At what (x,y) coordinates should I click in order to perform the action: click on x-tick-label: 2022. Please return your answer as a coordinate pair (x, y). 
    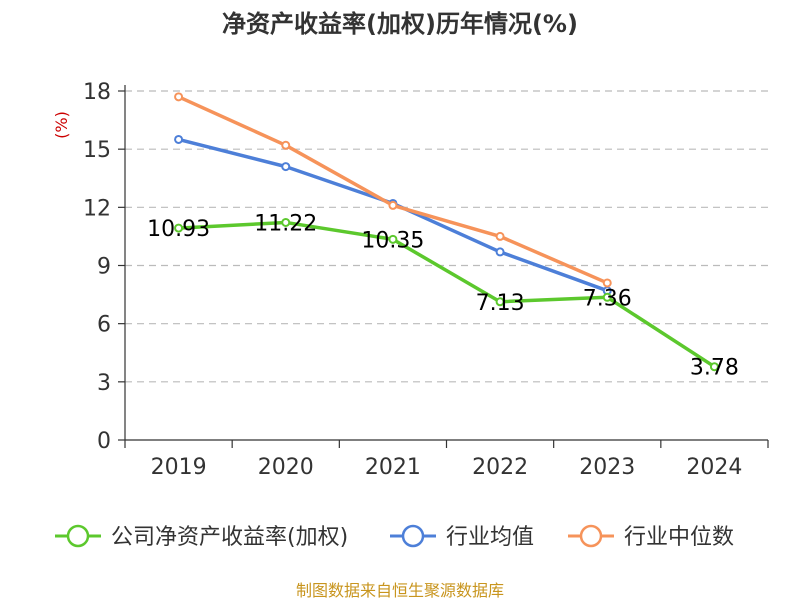
    Looking at the image, I should click on (500, 467).